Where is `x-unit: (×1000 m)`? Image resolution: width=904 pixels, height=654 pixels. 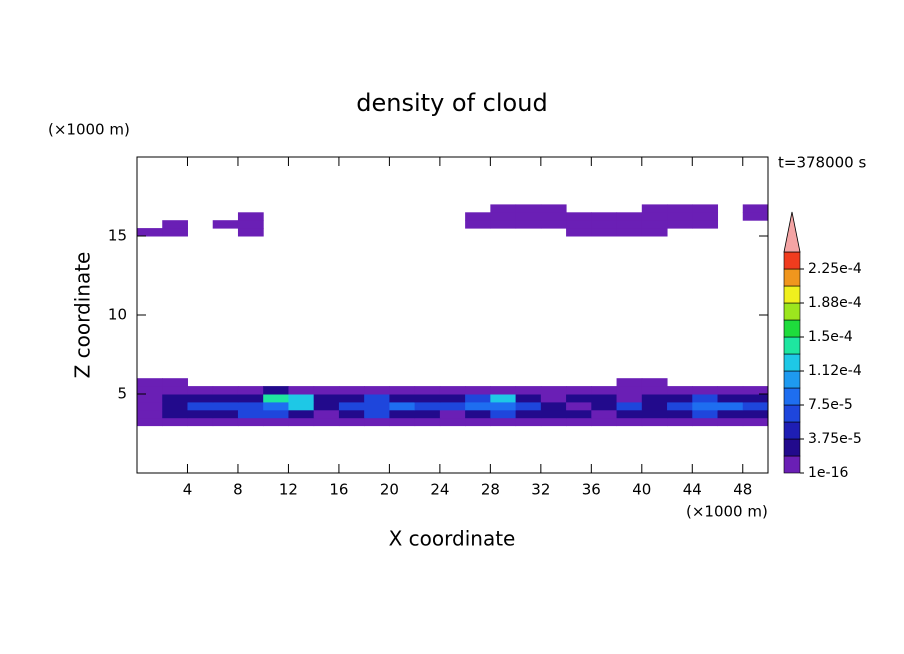 x-unit: (×1000 m) is located at coordinates (727, 512).